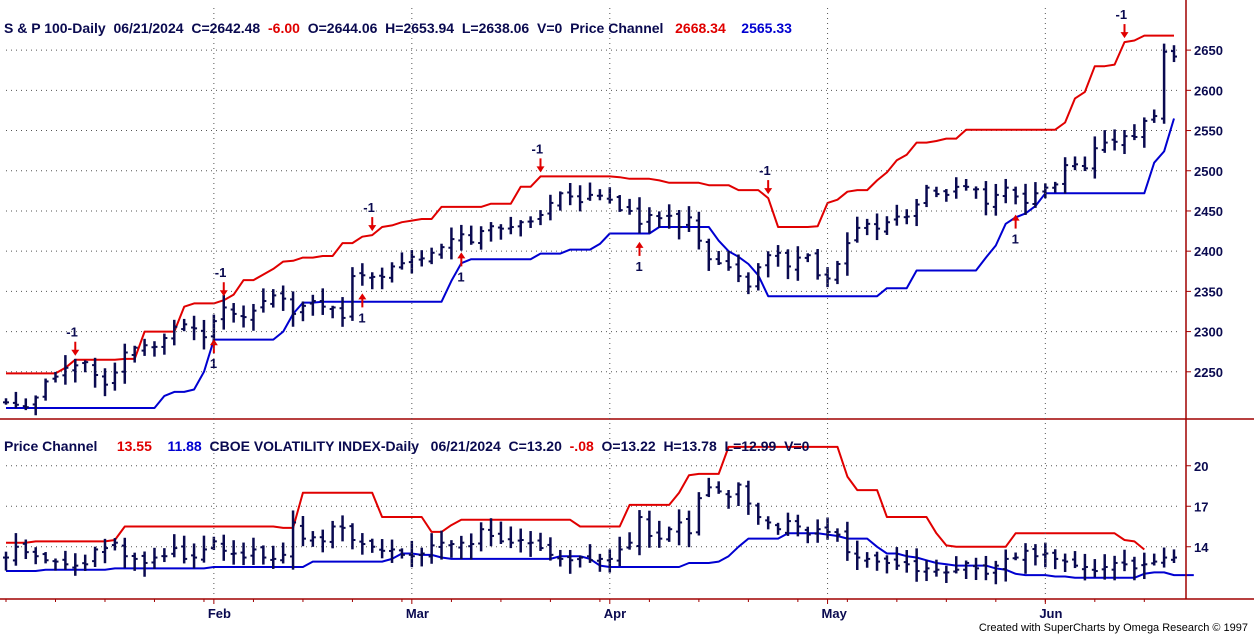  I want to click on month-label: Apr, so click(615, 613).